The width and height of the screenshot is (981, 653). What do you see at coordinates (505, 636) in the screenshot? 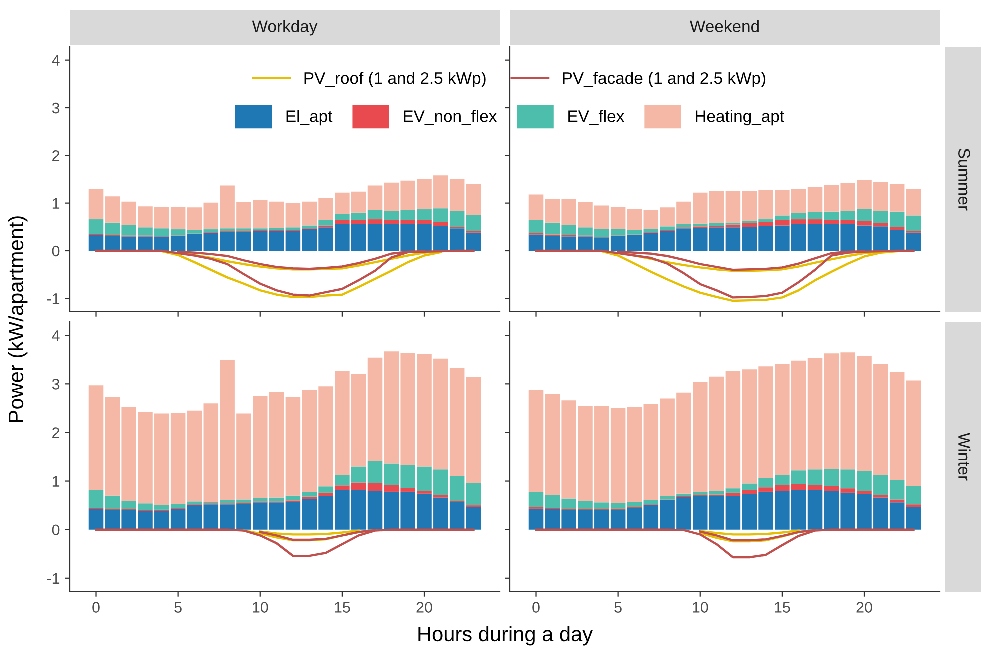
I see `x-axis-title: Hours during a day` at bounding box center [505, 636].